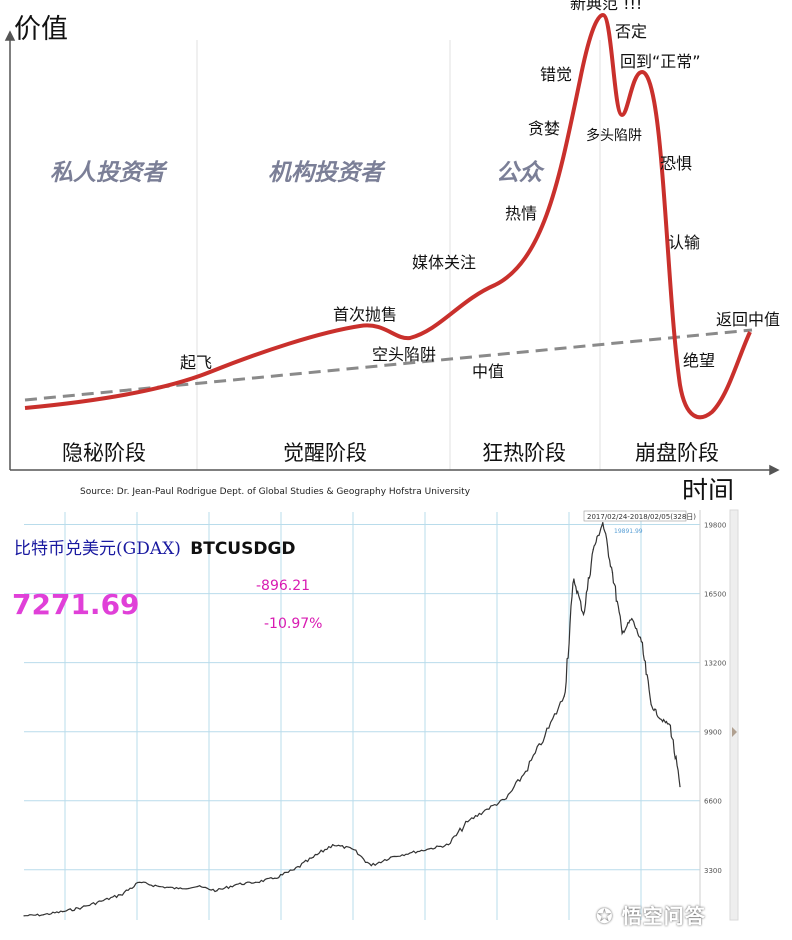 The height and width of the screenshot is (940, 792). Describe the element at coordinates (734, 732) in the screenshot. I see `scrollbar-arrow-icon` at that location.